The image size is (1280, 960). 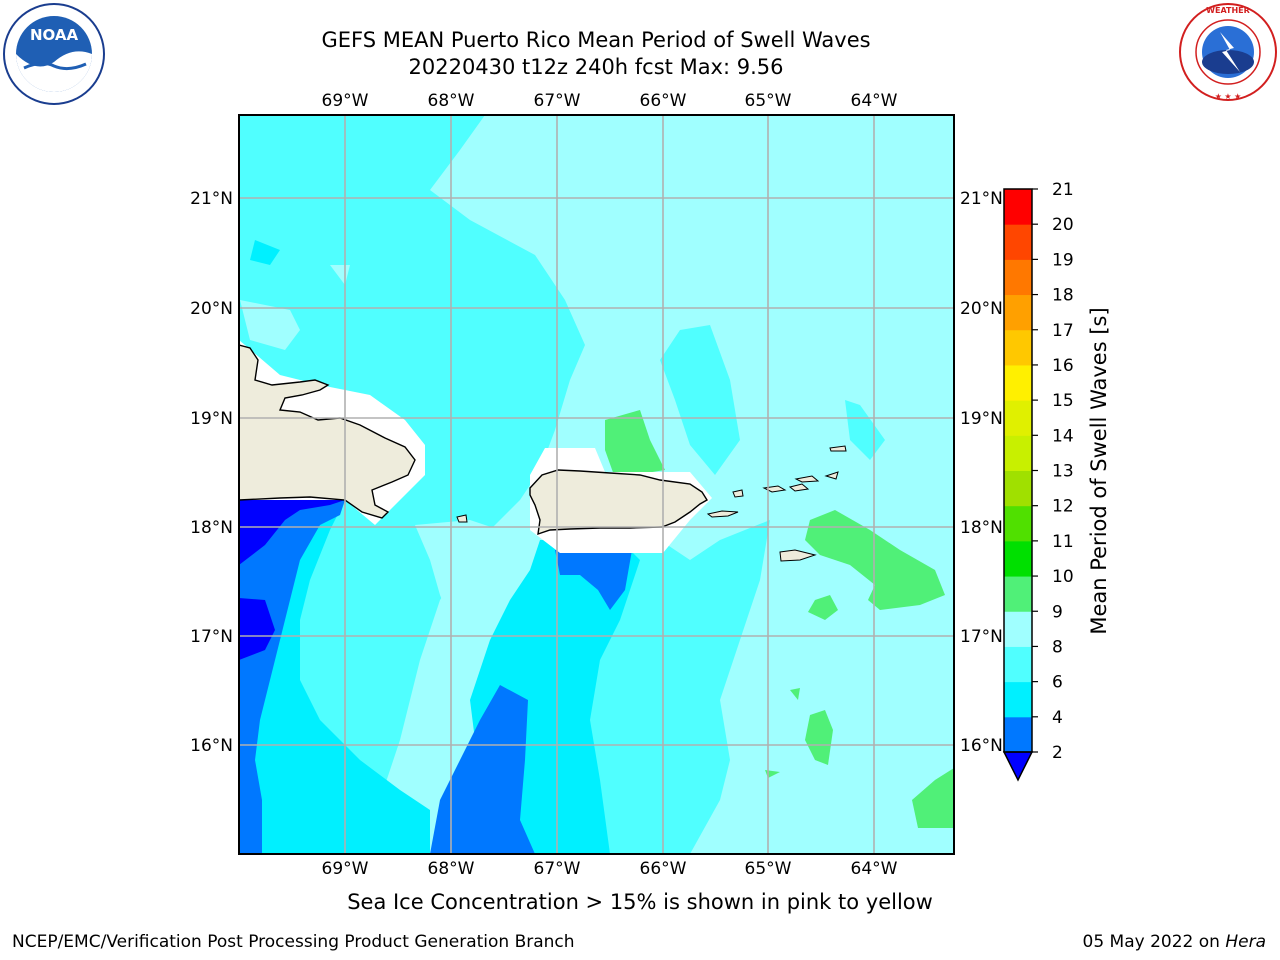 I want to click on lat-label-right: 18°N, so click(x=981, y=528).